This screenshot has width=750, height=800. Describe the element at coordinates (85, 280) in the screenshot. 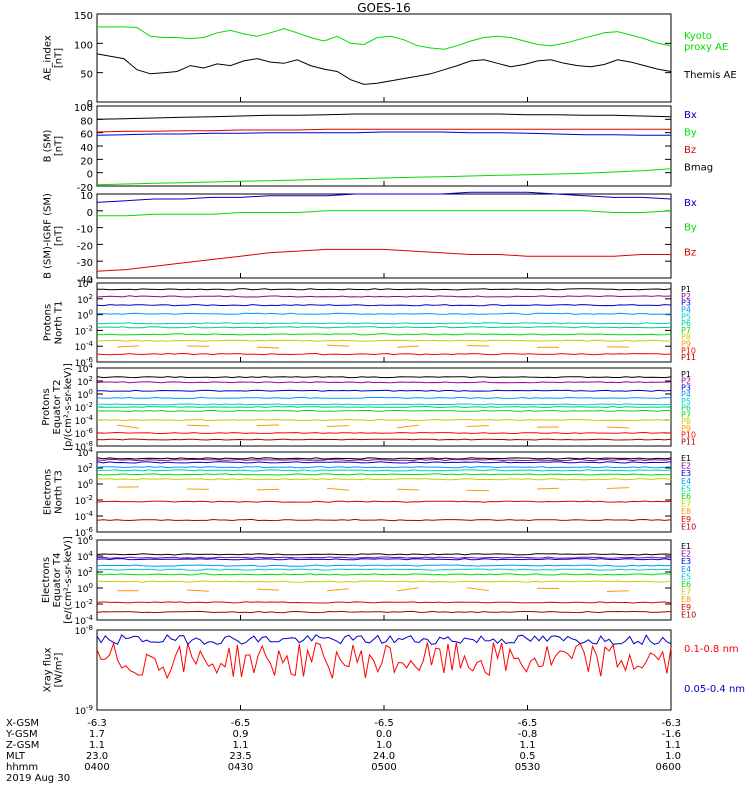

I see `y-tick-label: -40` at that location.